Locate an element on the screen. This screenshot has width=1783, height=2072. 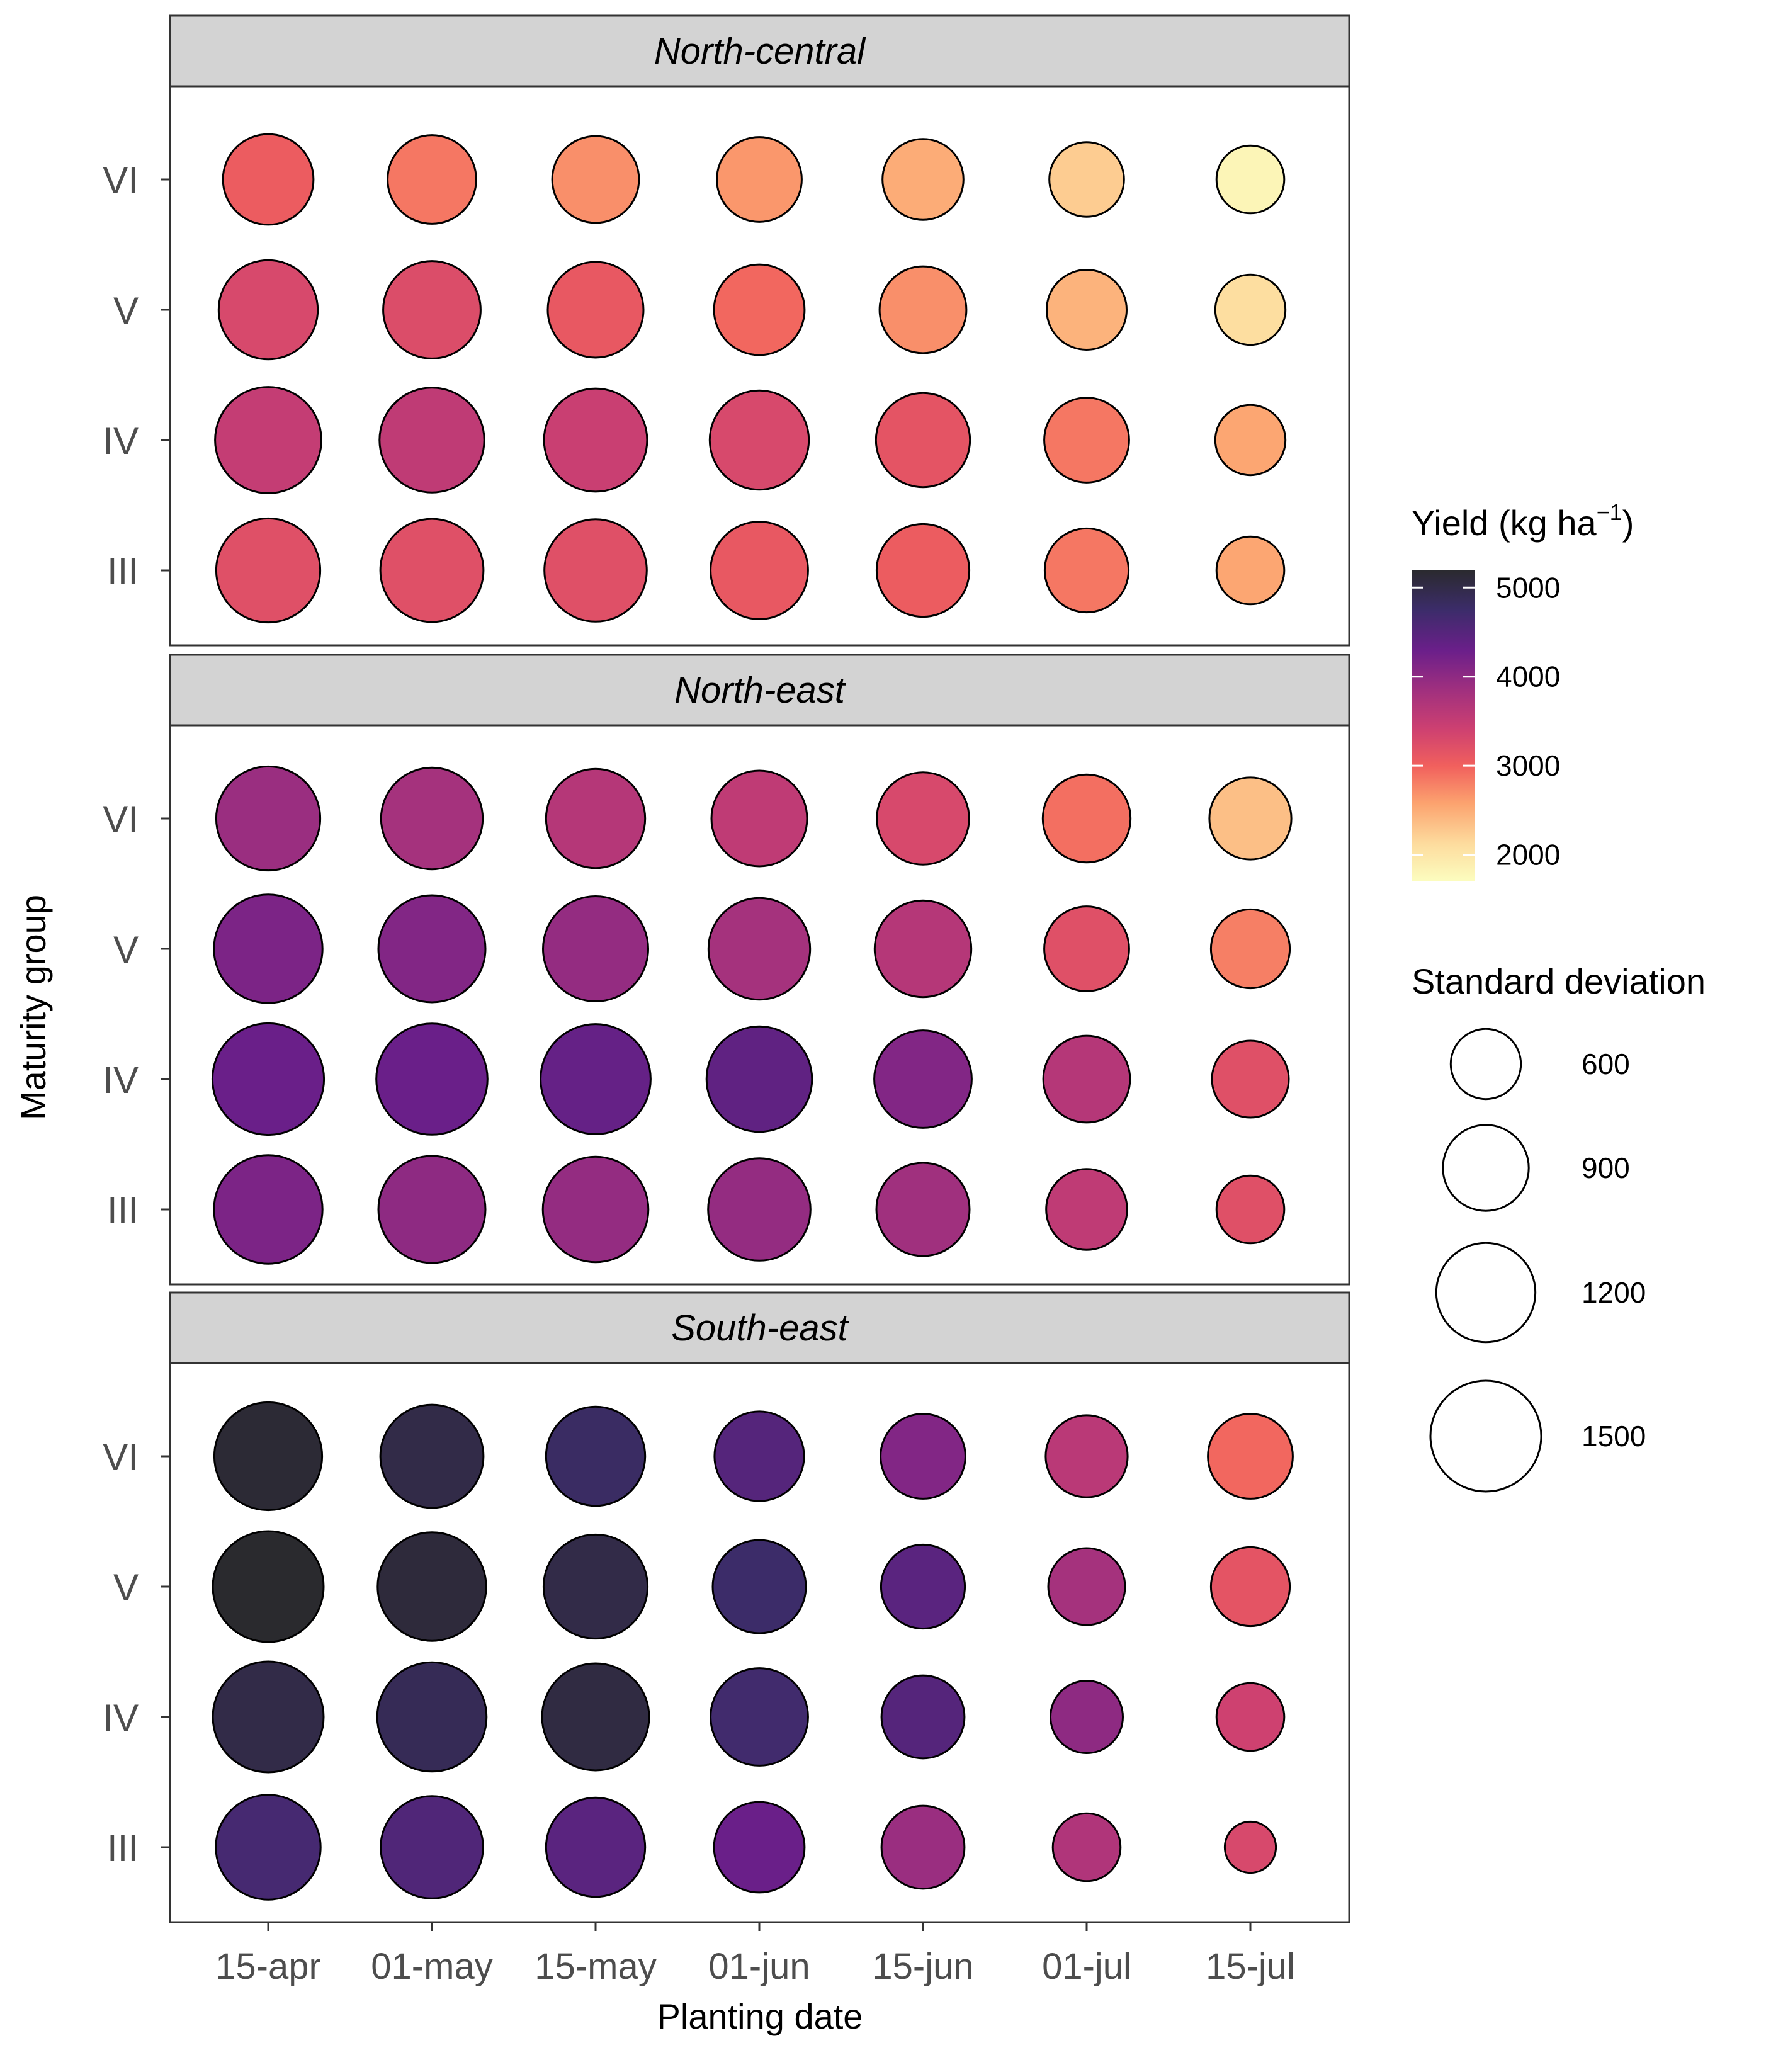
x-tick-label: 01-jun is located at coordinates (759, 1966).